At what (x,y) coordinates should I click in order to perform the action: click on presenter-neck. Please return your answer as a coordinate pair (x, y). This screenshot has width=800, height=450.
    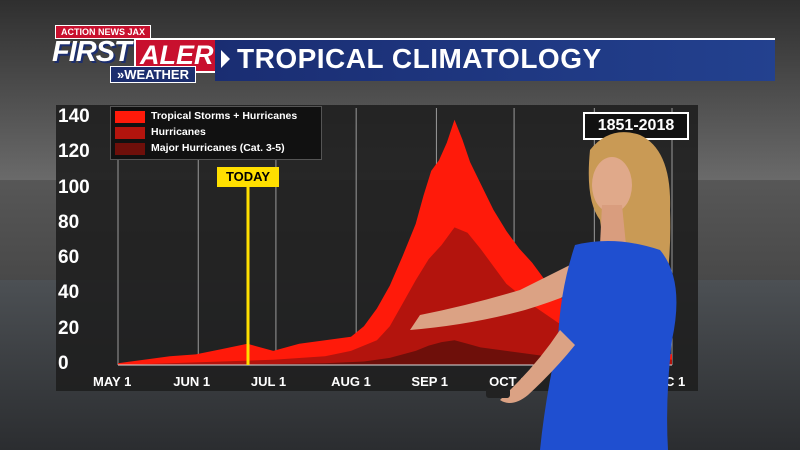
    Looking at the image, I should click on (613, 225).